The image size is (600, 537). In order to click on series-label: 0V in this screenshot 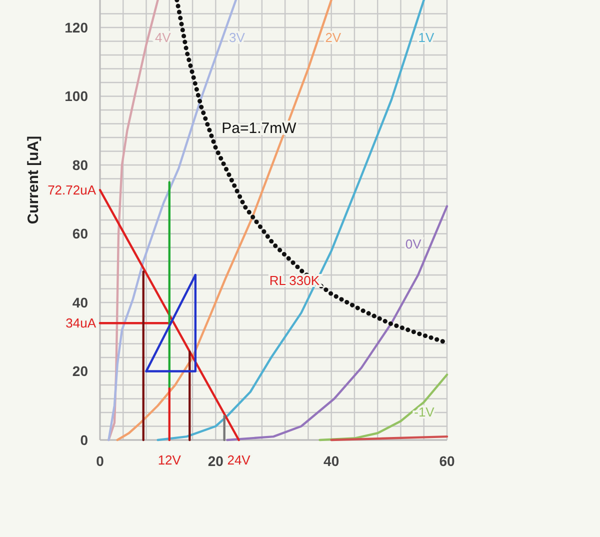, I will do `click(413, 244)`.